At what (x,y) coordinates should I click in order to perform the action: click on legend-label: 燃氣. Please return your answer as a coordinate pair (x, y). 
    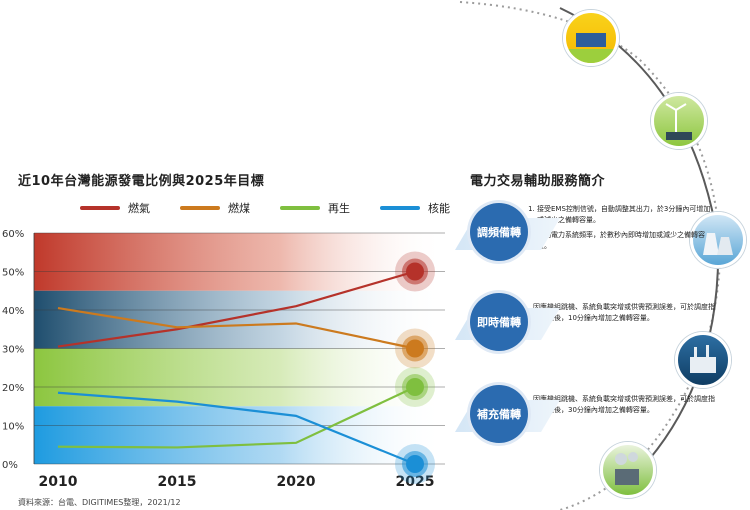
    Looking at the image, I should click on (139, 208).